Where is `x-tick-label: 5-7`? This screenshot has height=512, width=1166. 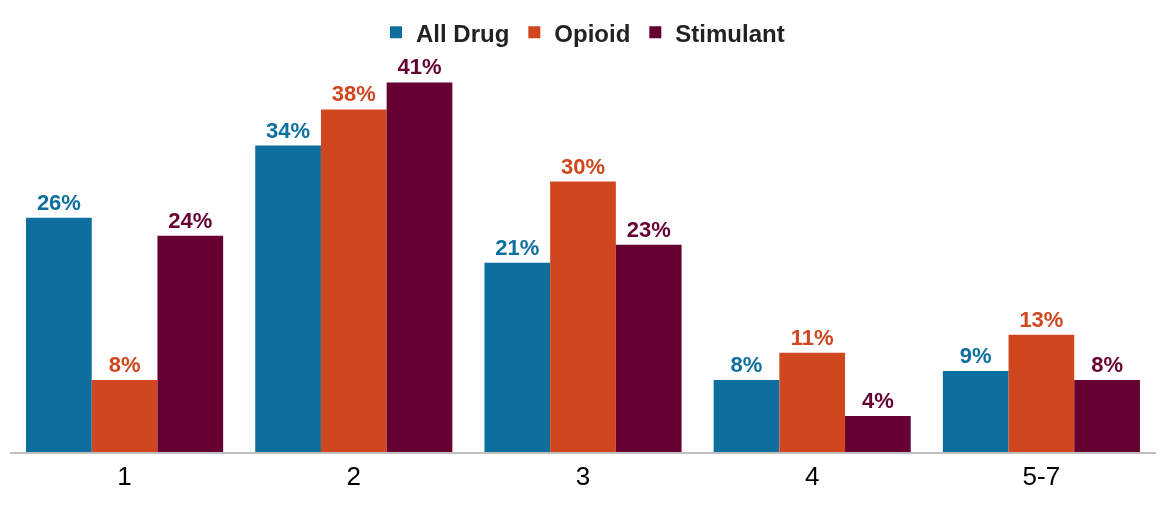 x-tick-label: 5-7 is located at coordinates (1041, 476).